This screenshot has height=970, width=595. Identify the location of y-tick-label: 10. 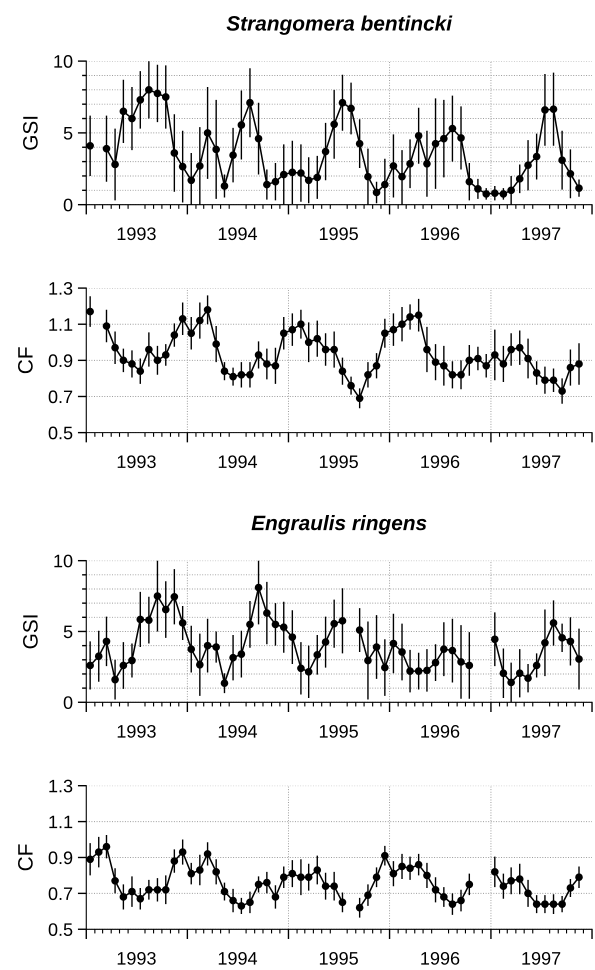
(63, 61).